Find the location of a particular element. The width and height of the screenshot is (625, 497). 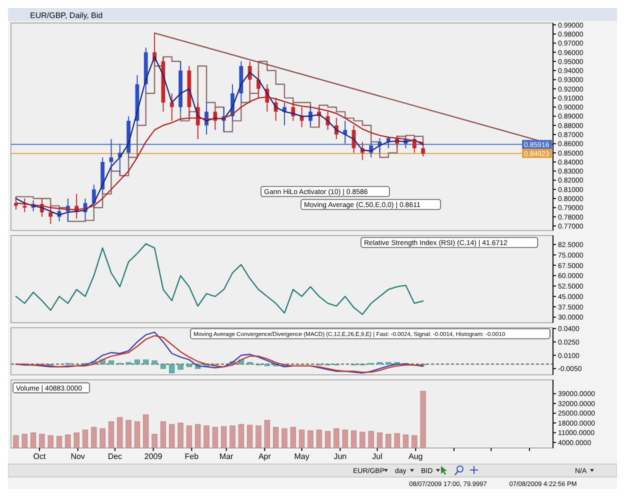

x-tick-label: Jul is located at coordinates (377, 456).